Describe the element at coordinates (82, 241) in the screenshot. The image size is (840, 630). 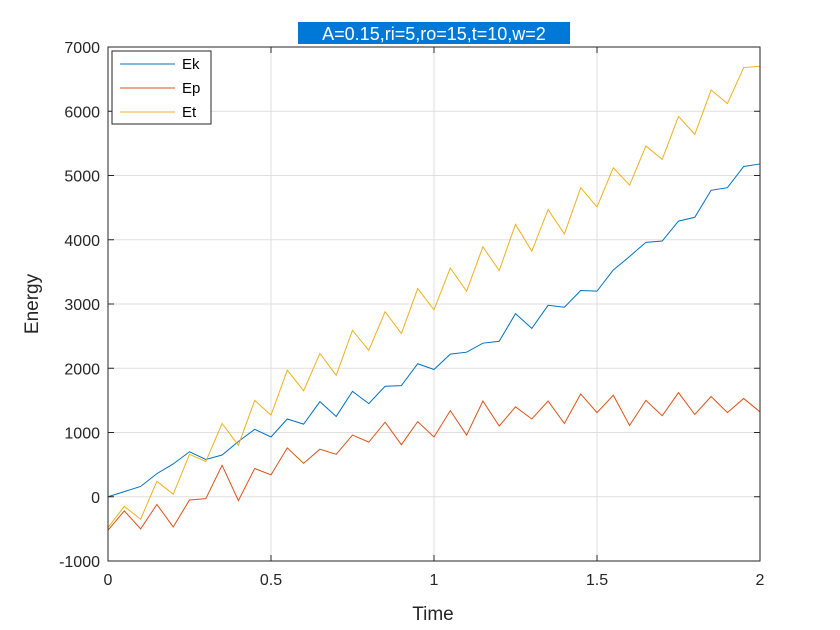
I see `y-tick-label: 4000` at that location.